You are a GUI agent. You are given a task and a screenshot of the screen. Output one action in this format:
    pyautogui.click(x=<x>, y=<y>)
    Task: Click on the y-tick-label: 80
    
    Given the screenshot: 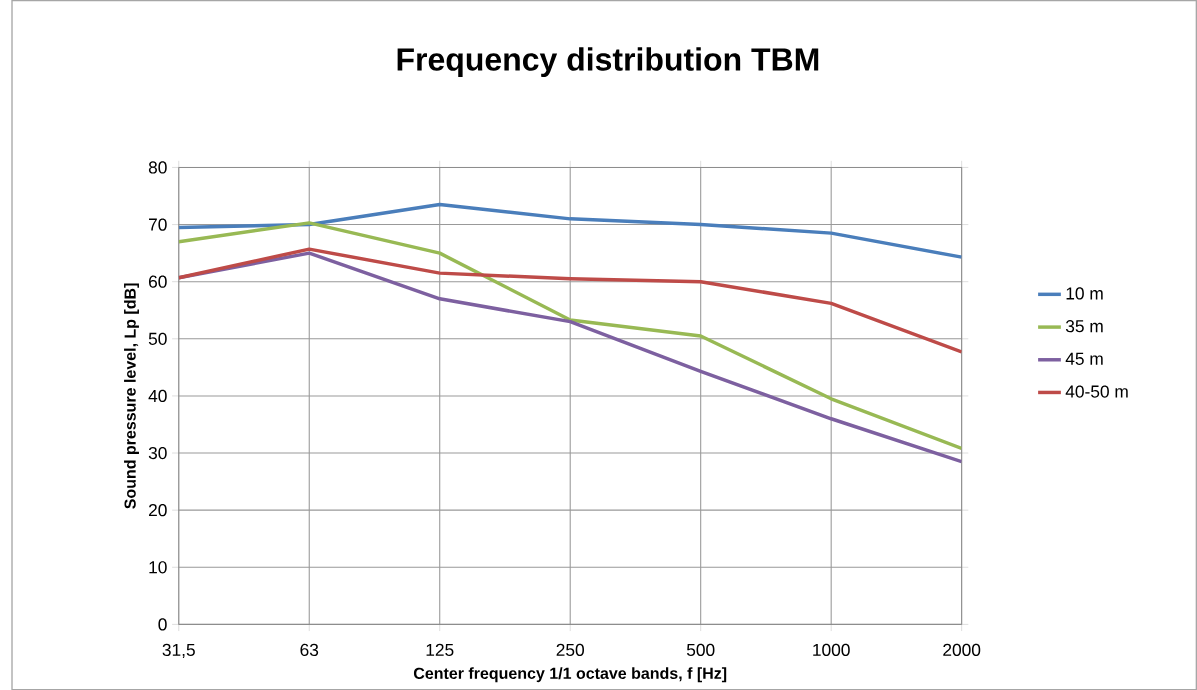 What is the action you would take?
    pyautogui.click(x=157, y=167)
    